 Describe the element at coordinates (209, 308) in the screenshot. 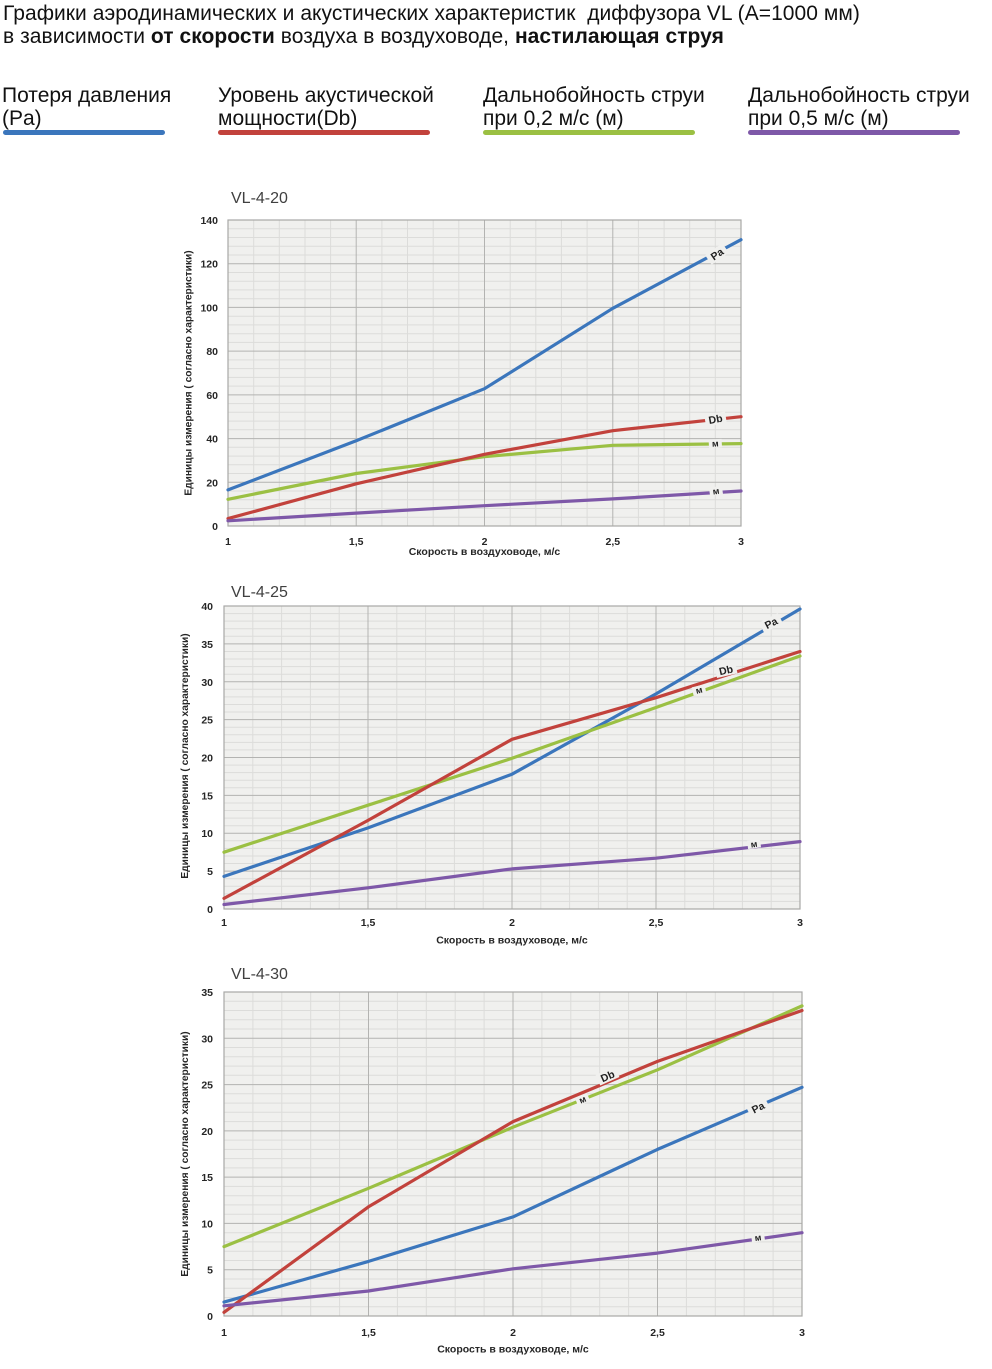

I see `svg-text: 100` at that location.